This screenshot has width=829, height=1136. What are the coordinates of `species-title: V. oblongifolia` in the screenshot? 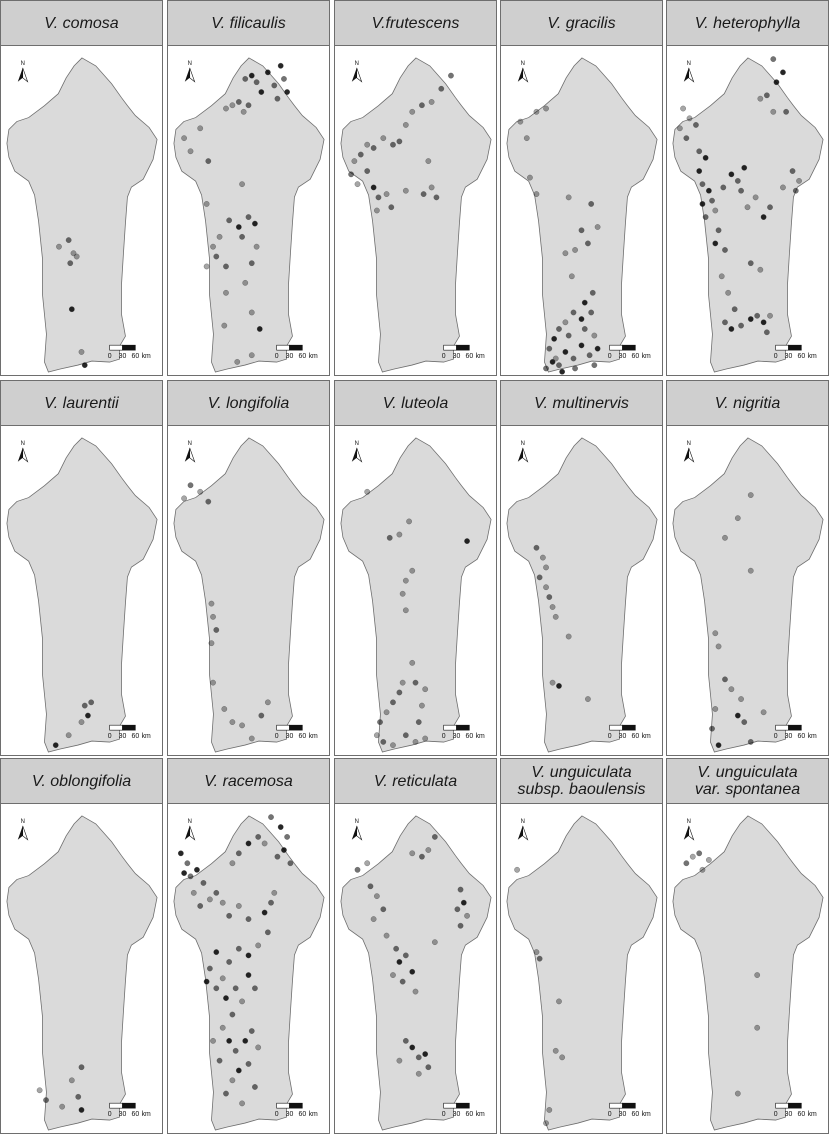 It's located at (81, 781).